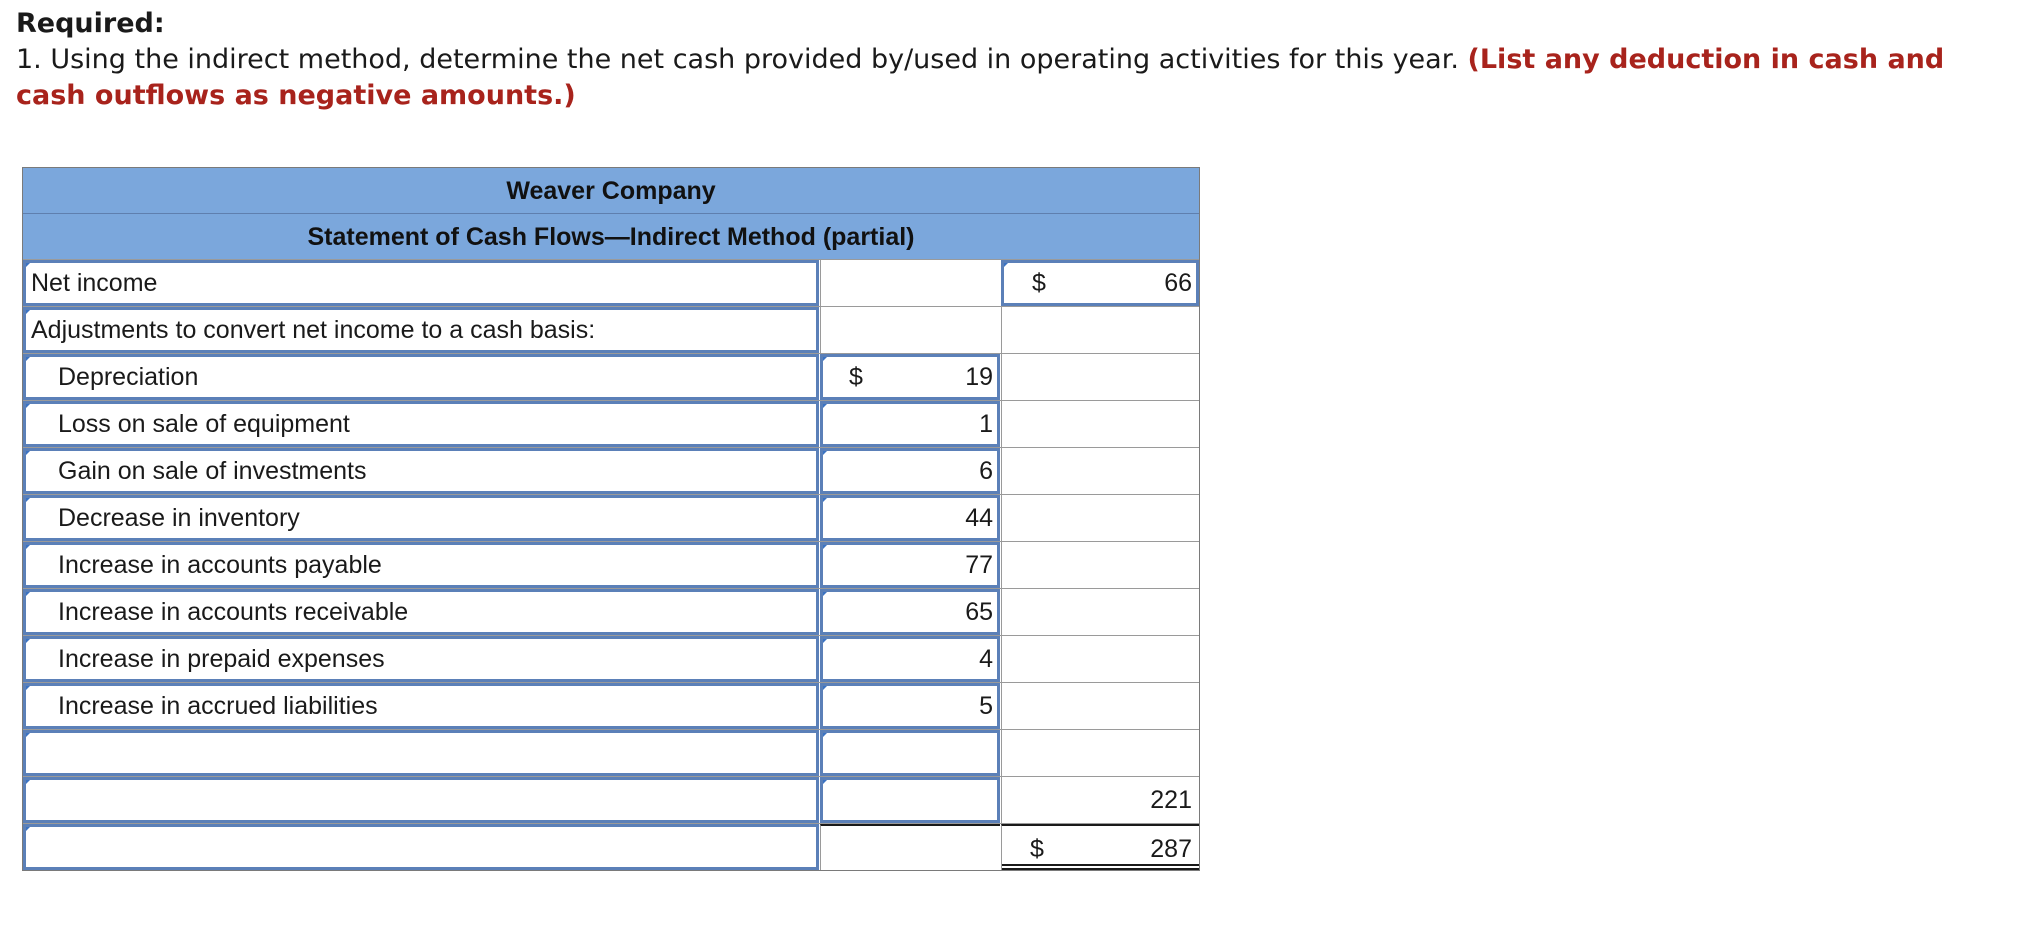 This screenshot has width=2036, height=948. I want to click on adjustment-label: Decrease in inventory, so click(179, 518).